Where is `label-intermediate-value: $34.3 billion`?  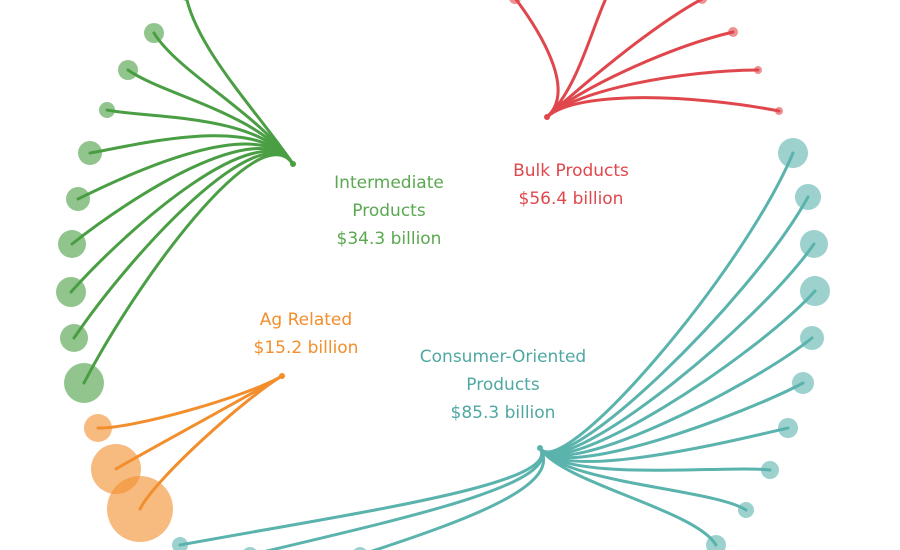
label-intermediate-value: $34.3 billion is located at coordinates (389, 239).